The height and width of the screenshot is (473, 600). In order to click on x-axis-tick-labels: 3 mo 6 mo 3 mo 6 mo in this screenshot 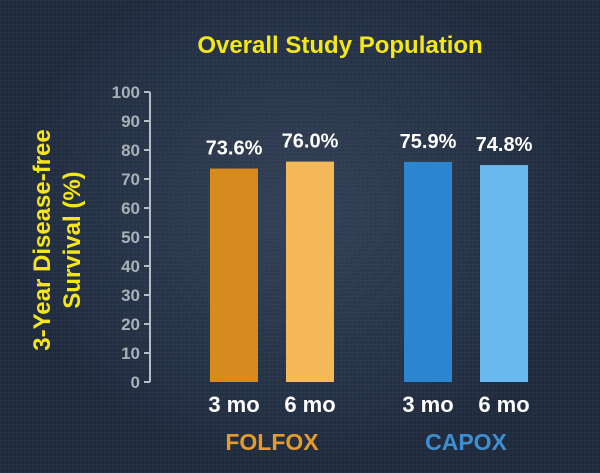, I will do `click(368, 404)`.